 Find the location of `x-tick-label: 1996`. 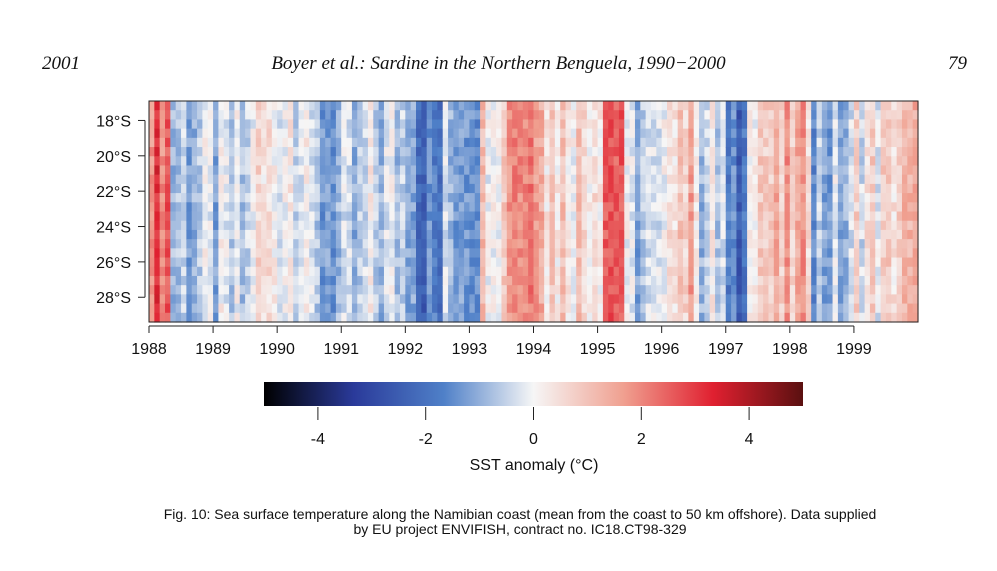

x-tick-label: 1996 is located at coordinates (662, 349).